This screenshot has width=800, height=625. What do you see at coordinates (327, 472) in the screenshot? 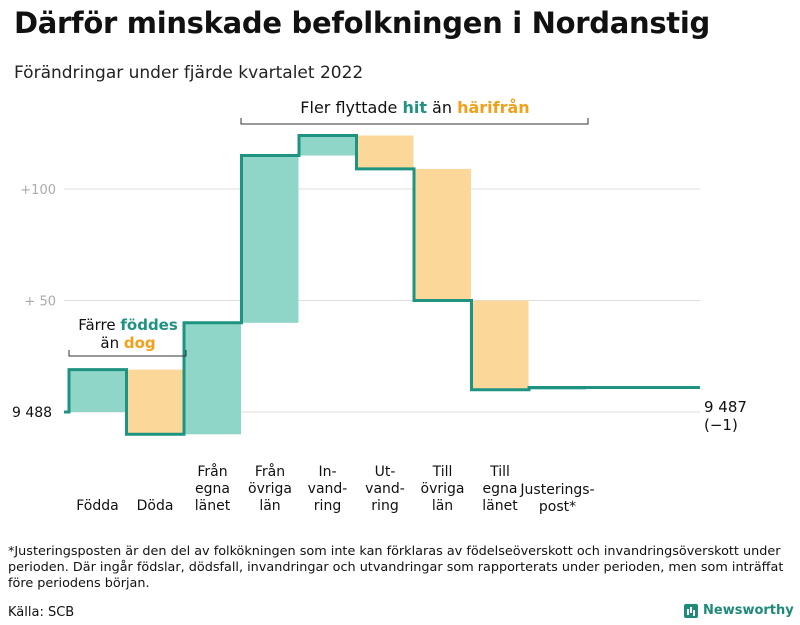
I see `category-label: In-` at bounding box center [327, 472].